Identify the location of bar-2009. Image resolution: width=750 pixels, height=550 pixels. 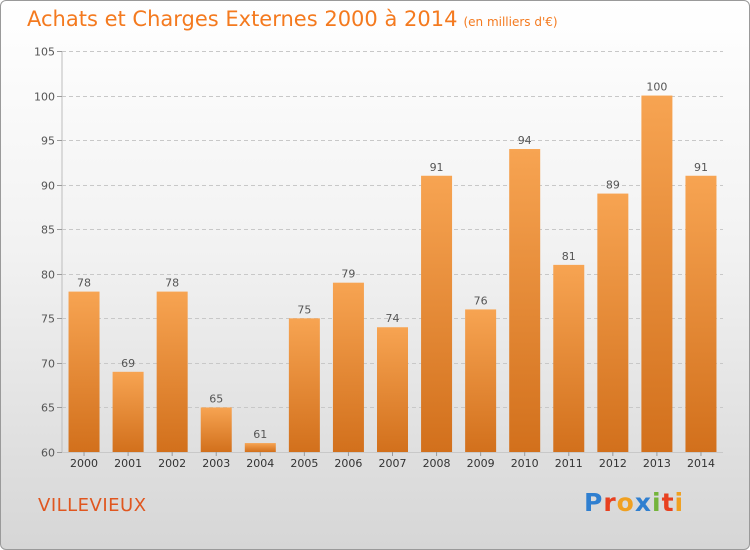
(481, 380).